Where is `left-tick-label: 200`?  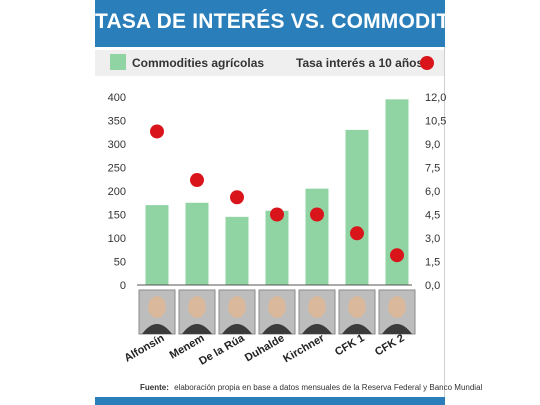 left-tick-label: 200 is located at coordinates (117, 192).